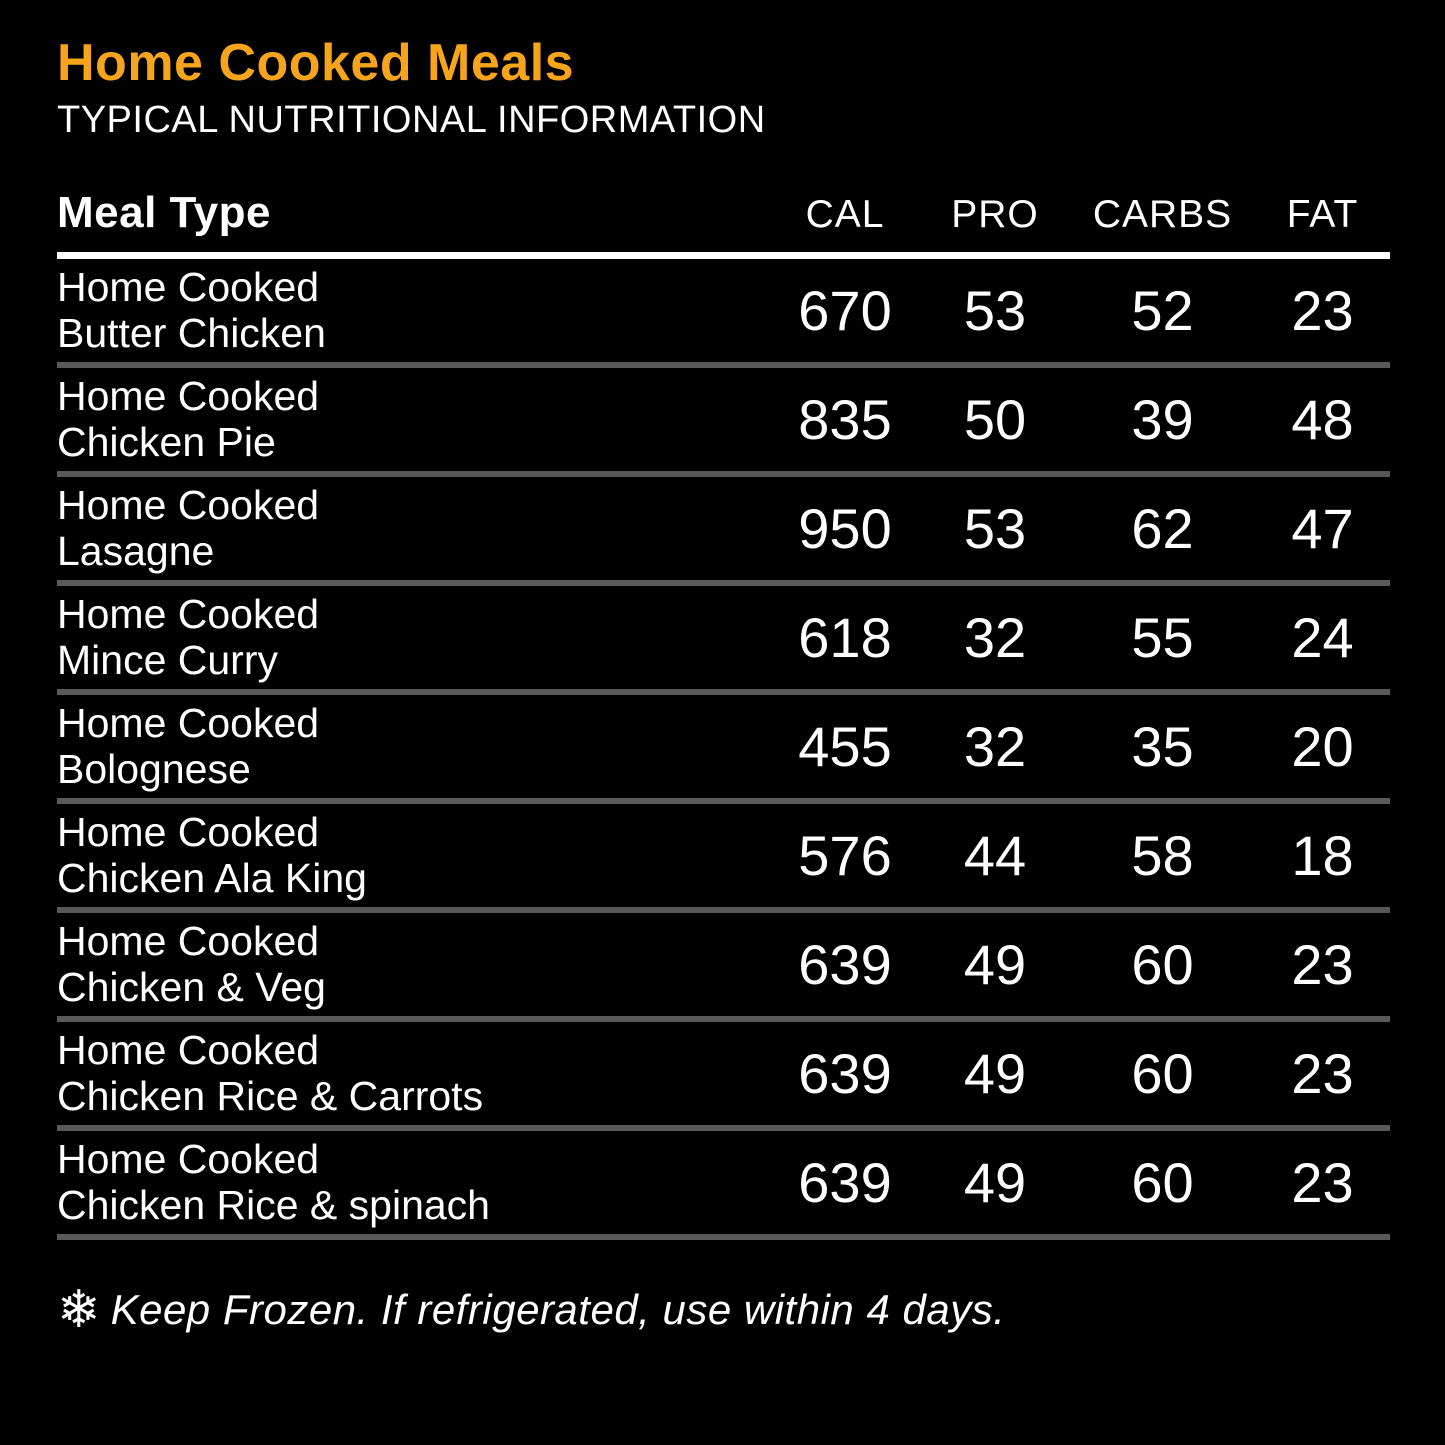 The width and height of the screenshot is (1445, 1445). I want to click on meal-name: Home Cooked Chicken & Veg, so click(413, 964).